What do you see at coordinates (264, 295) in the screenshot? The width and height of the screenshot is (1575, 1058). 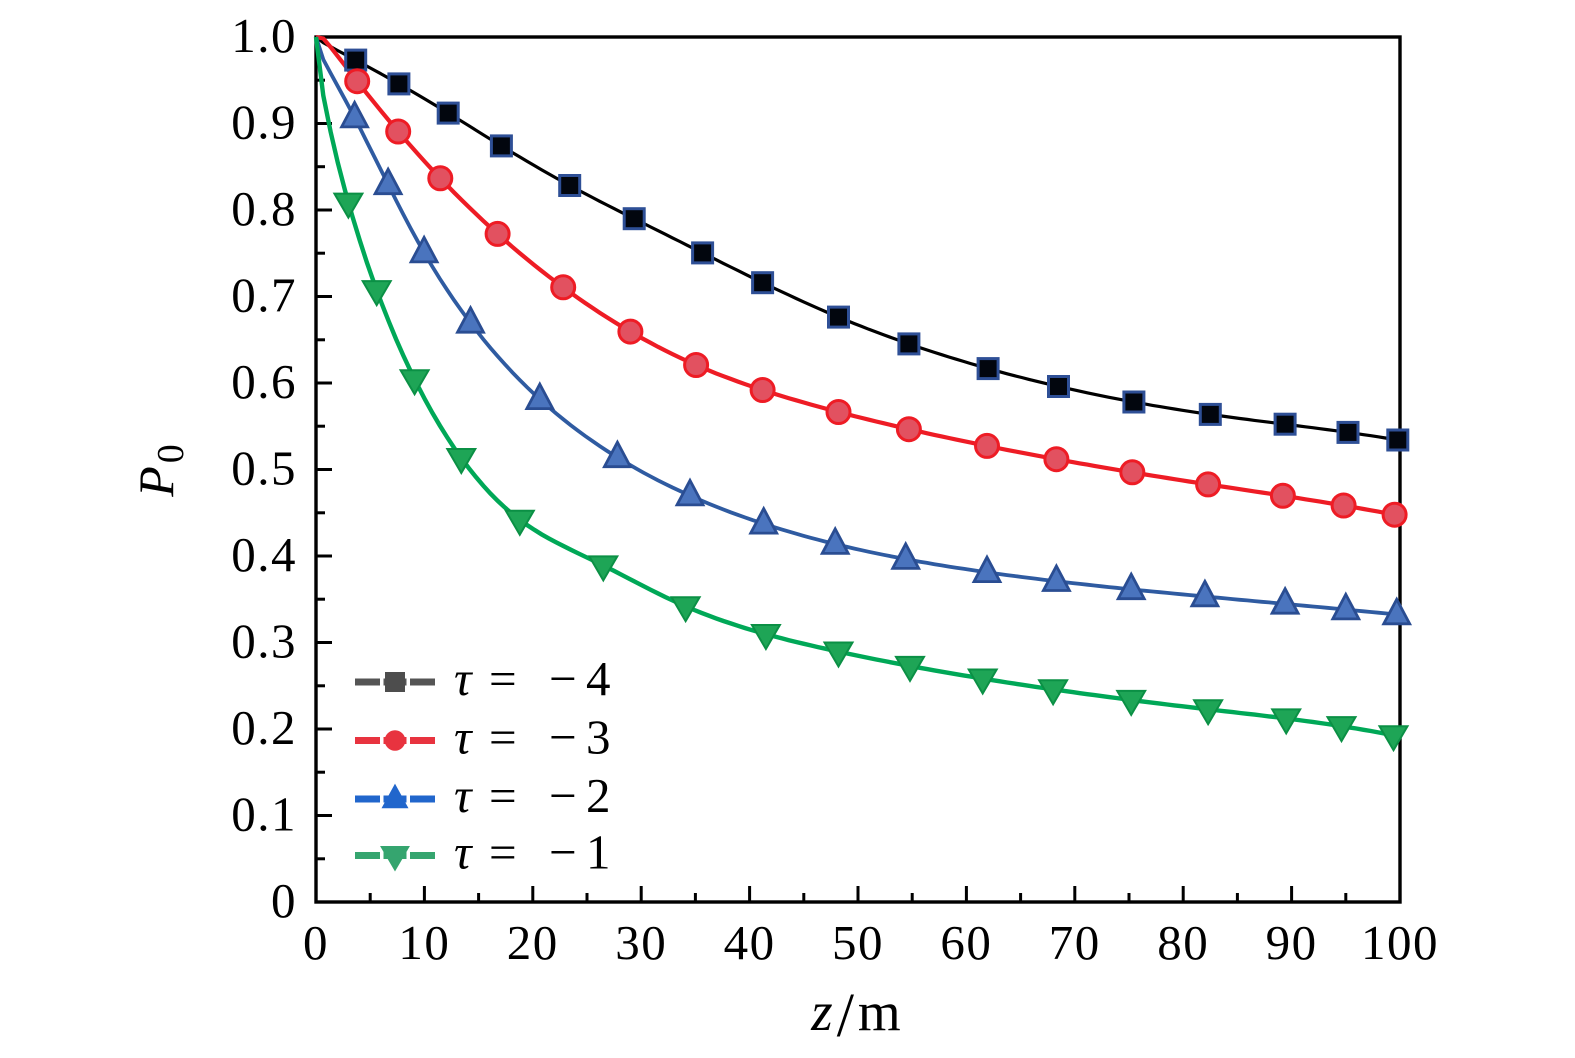 I see `svg-text: 0.7` at bounding box center [264, 295].